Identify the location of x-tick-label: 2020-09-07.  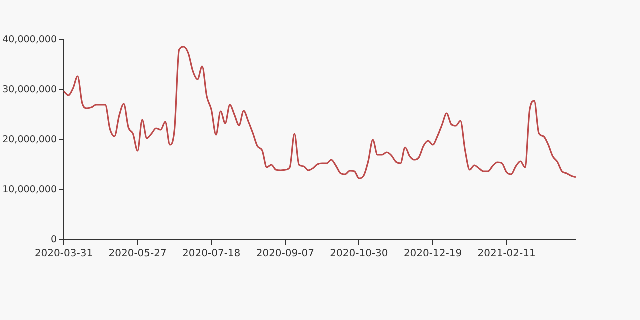
(285, 254).